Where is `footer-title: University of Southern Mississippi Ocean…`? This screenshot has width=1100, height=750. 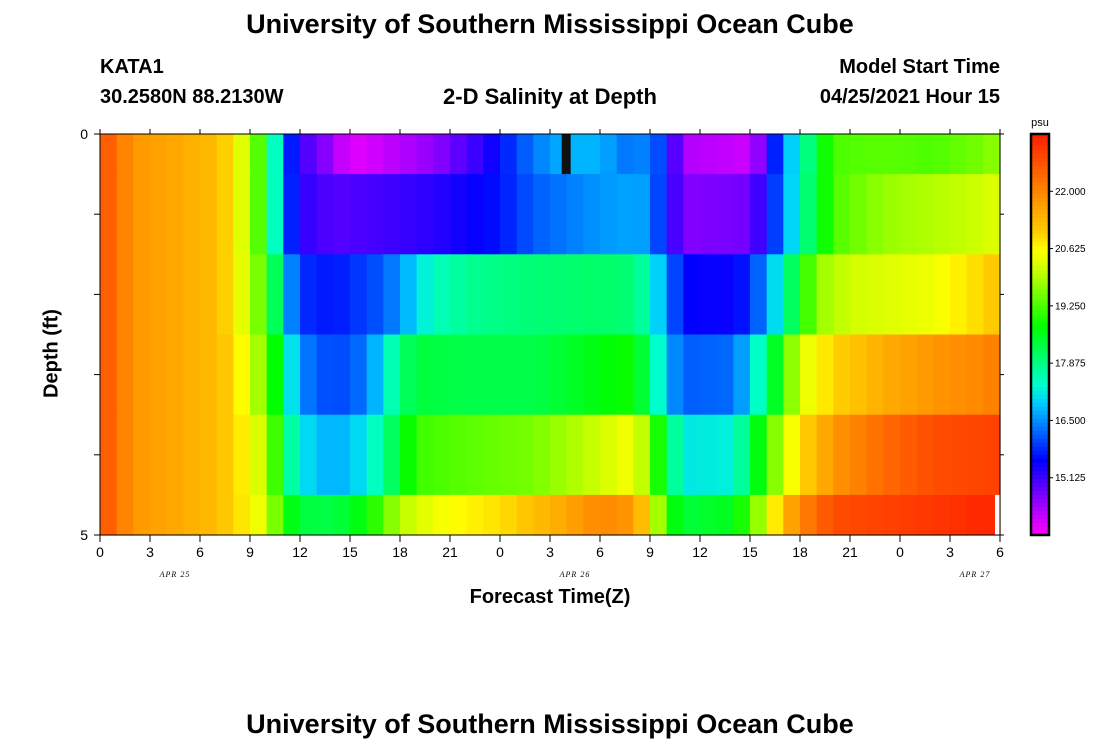 footer-title: University of Southern Mississippi Ocean… is located at coordinates (550, 724).